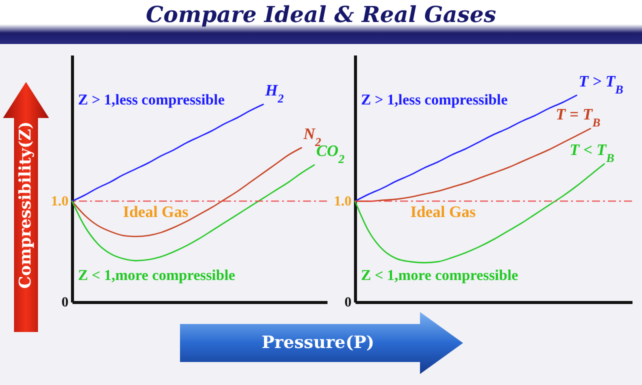 The image size is (642, 385). I want to click on x-axis-title: Pressure(P), so click(318, 343).